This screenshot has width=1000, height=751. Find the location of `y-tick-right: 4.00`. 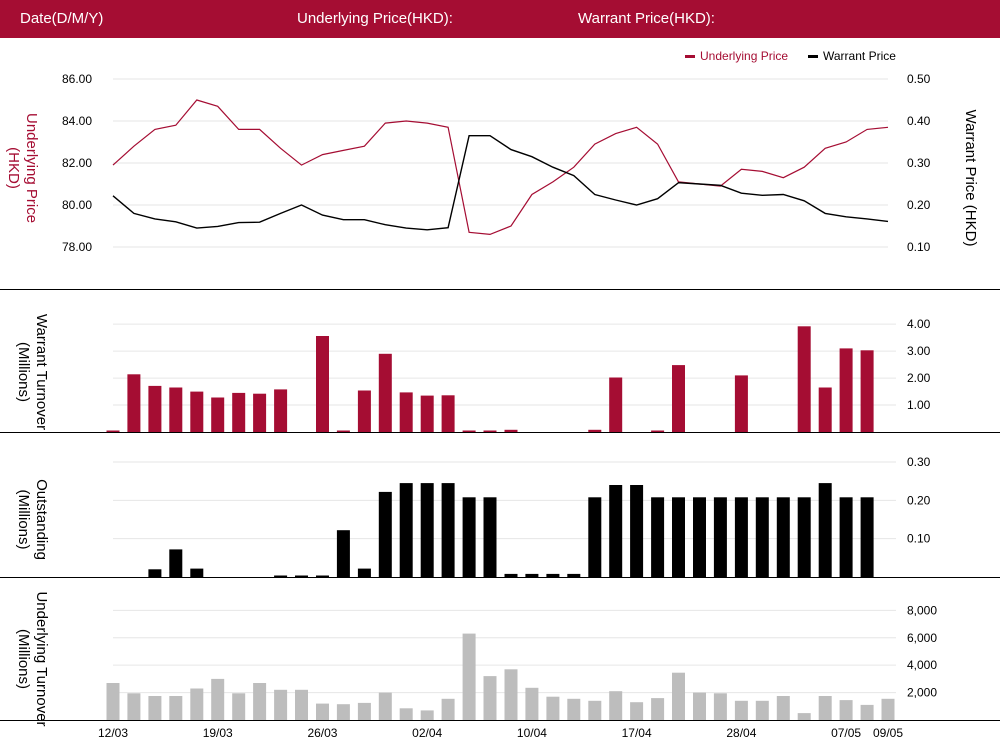

y-tick-right: 4.00 is located at coordinates (919, 324).